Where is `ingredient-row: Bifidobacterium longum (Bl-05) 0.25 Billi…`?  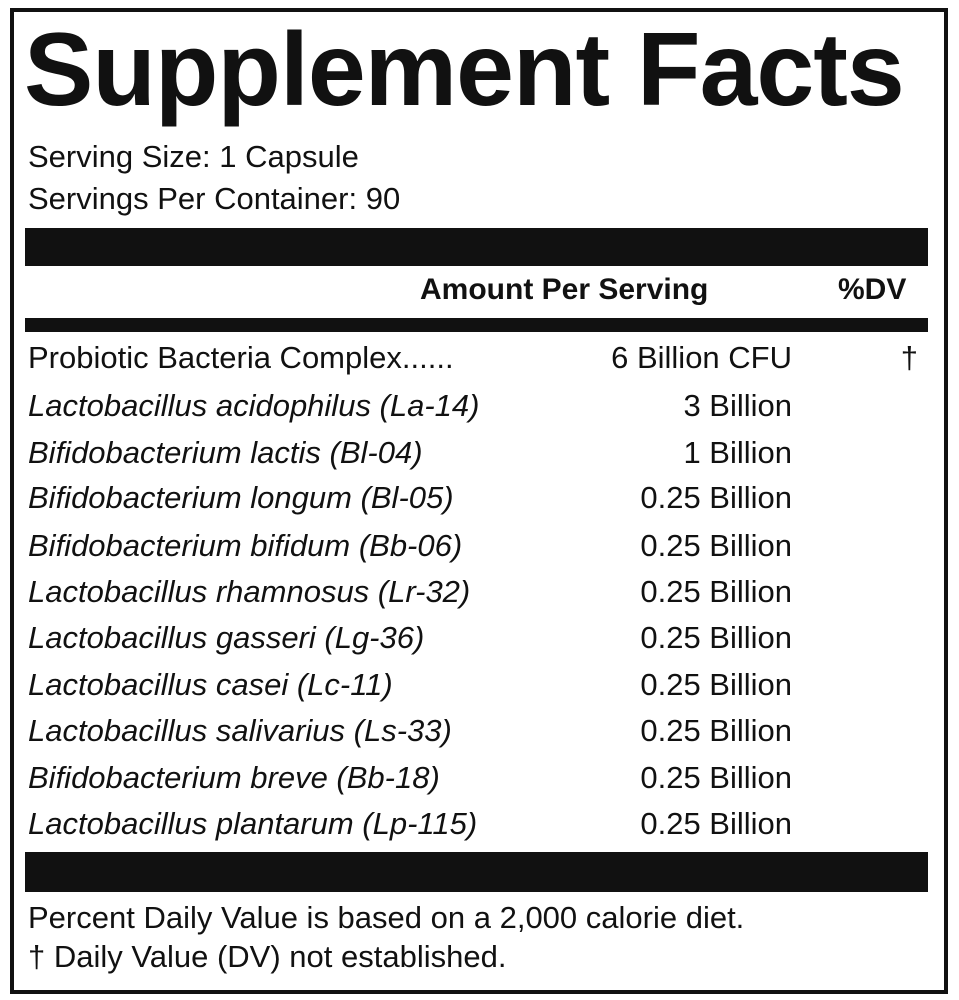 ingredient-row: Bifidobacterium longum (Bl-05) 0.25 Billi… is located at coordinates (478, 498).